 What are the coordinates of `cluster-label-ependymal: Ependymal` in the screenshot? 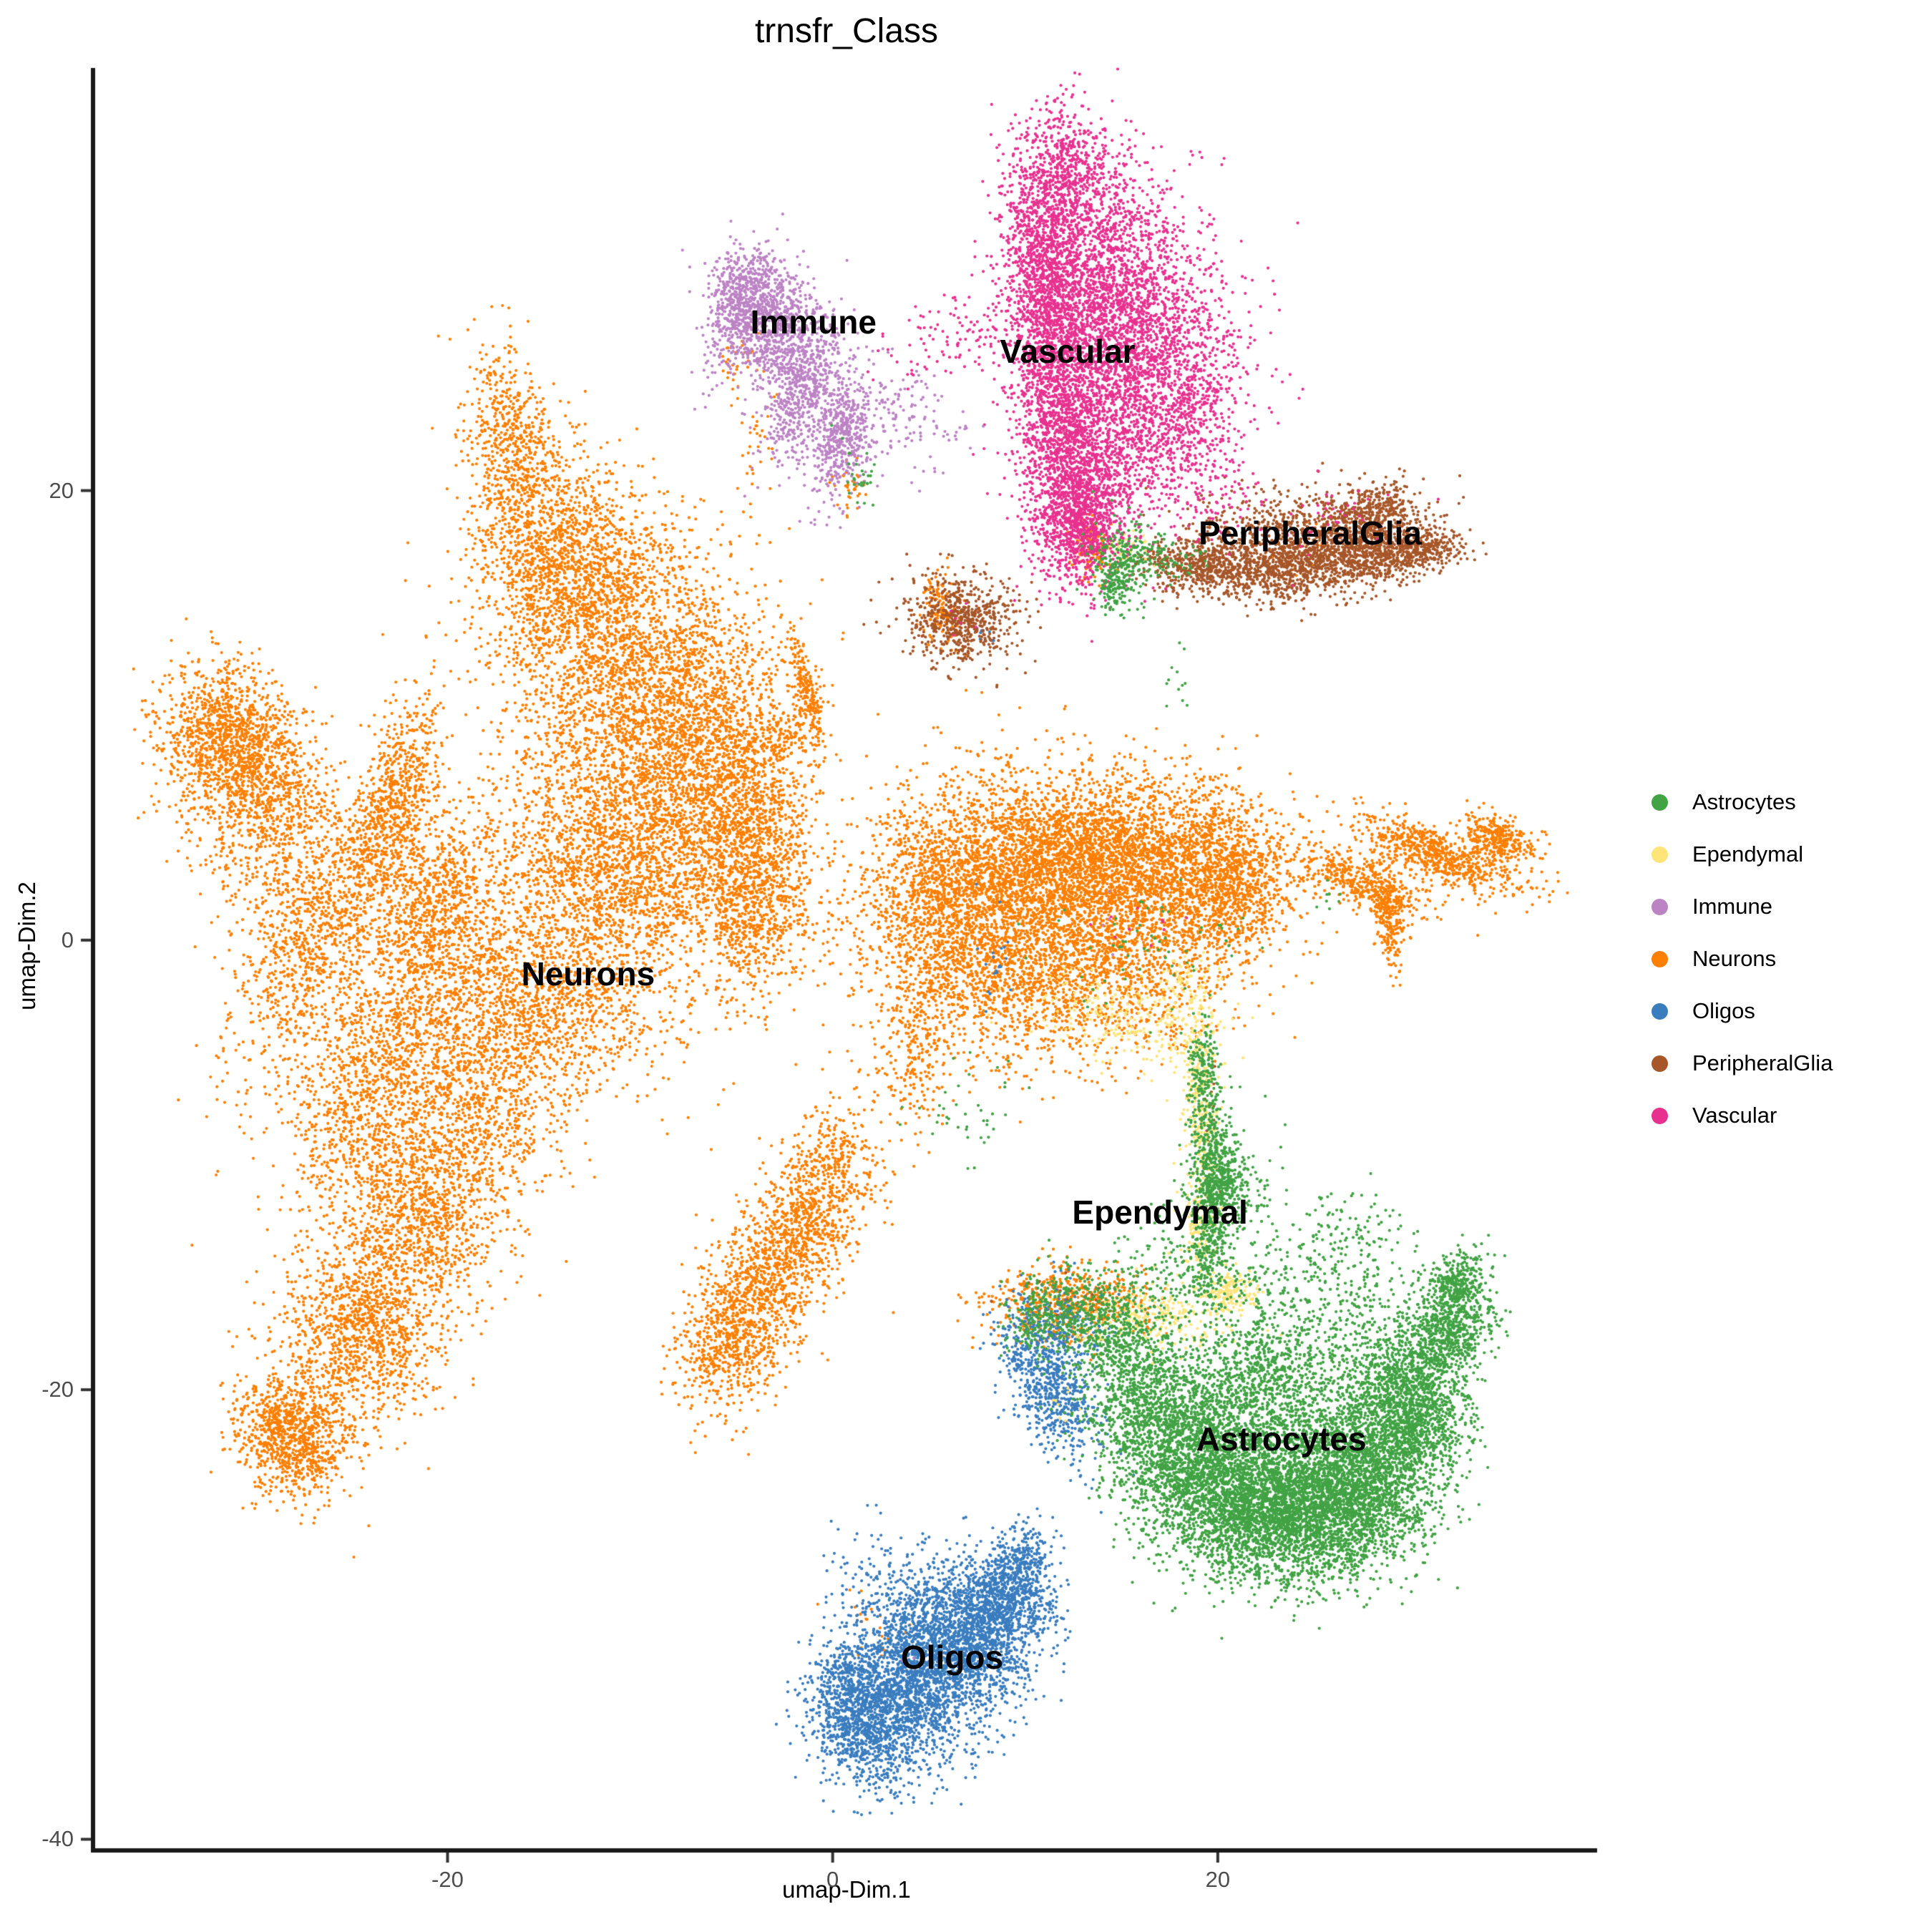 It's located at (1160, 1212).